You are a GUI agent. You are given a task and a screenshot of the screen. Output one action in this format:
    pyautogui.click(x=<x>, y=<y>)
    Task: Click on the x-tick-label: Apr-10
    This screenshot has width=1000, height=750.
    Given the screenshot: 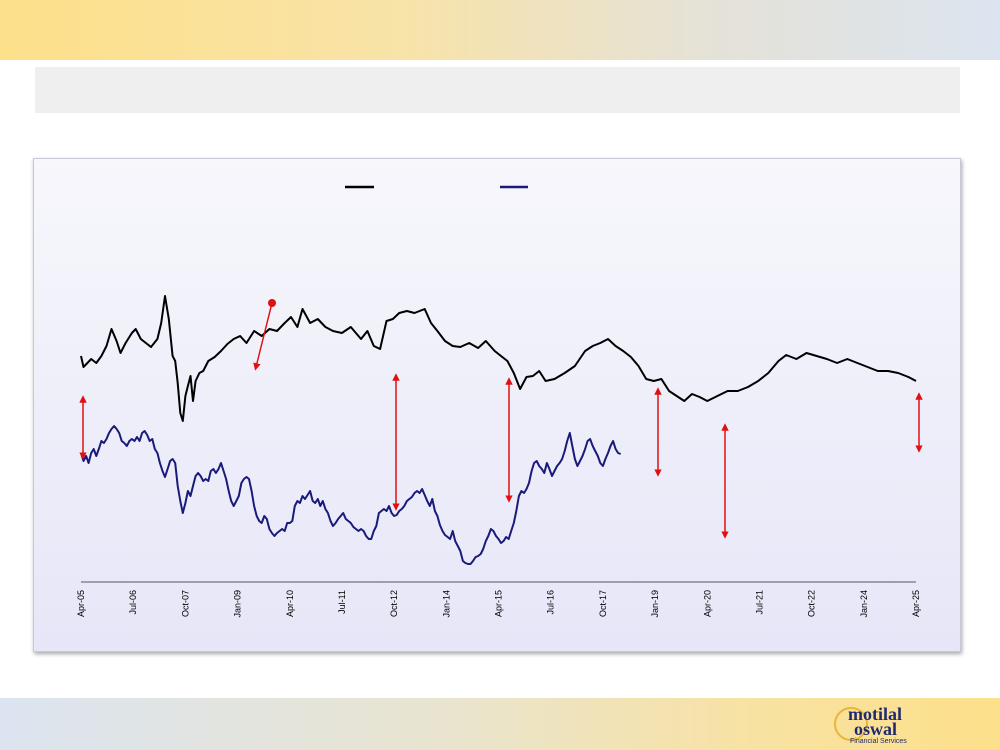 What is the action you would take?
    pyautogui.click(x=290, y=603)
    